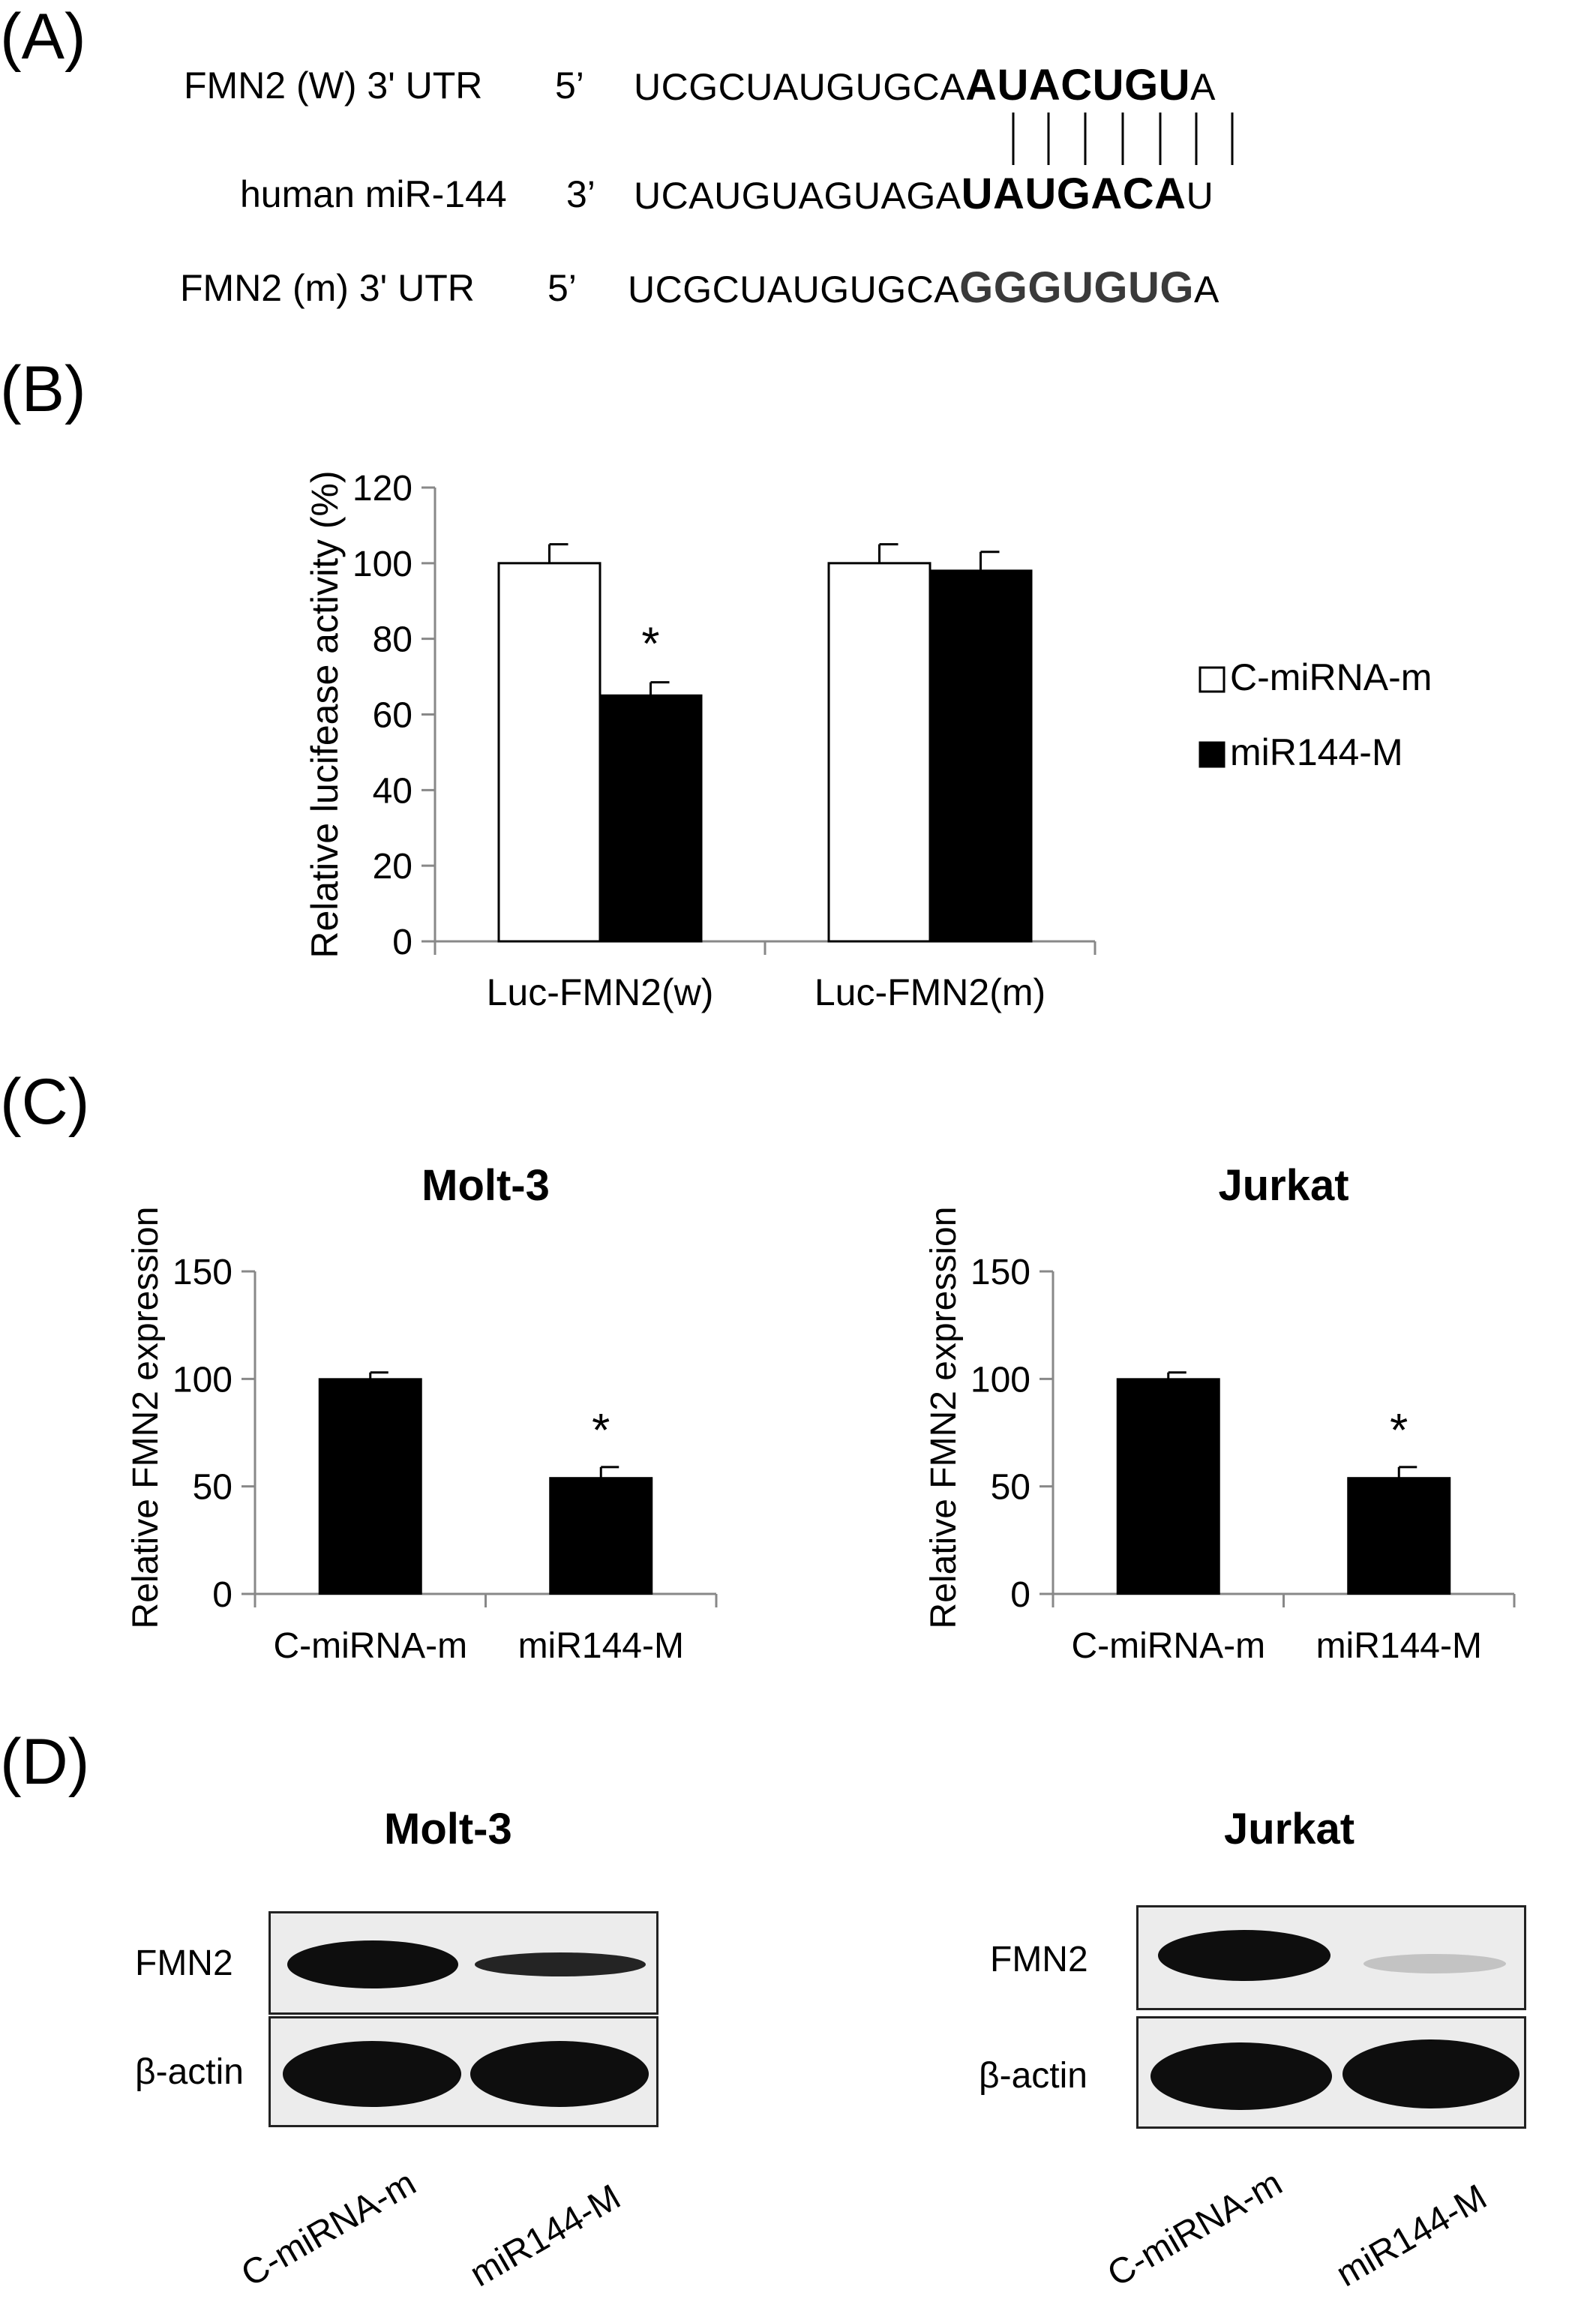 The image size is (1596, 2314). What do you see at coordinates (392, 640) in the screenshot?
I see `y-tick-label: 80` at bounding box center [392, 640].